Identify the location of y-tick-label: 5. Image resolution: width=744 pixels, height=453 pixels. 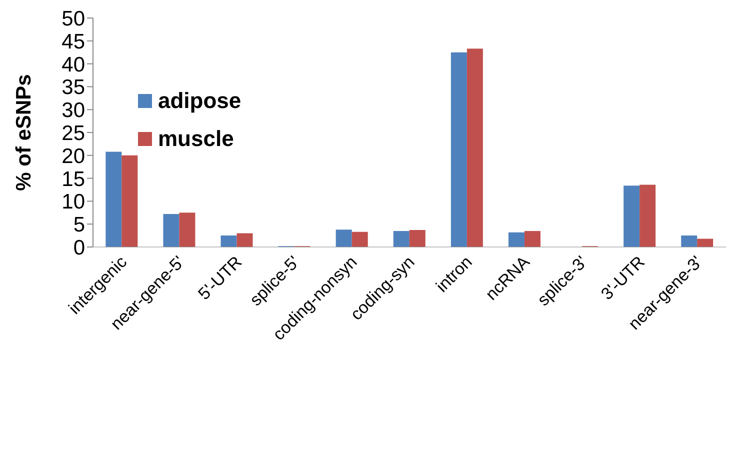
(79, 225).